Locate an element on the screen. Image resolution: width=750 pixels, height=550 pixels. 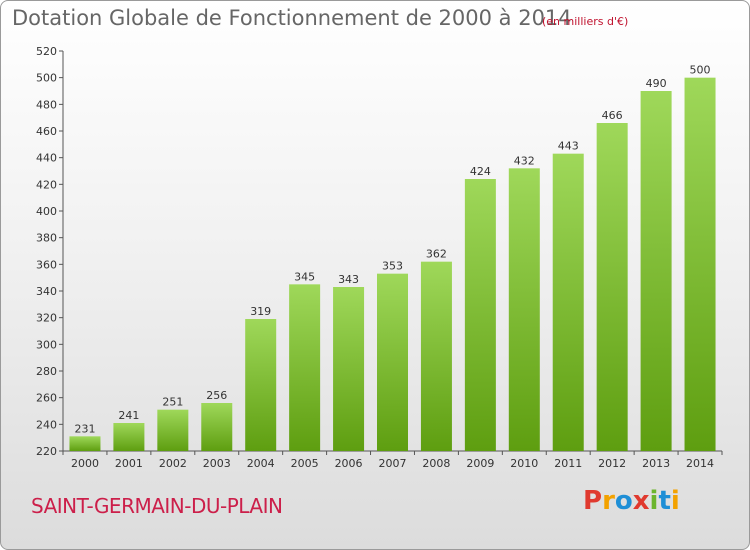
logo-letter: t is located at coordinates (664, 501).